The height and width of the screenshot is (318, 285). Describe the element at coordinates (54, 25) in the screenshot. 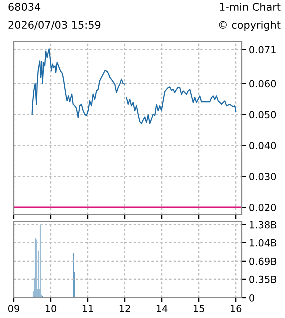

I see `chart-subtitle: 2026/07/03 15:59` at that location.